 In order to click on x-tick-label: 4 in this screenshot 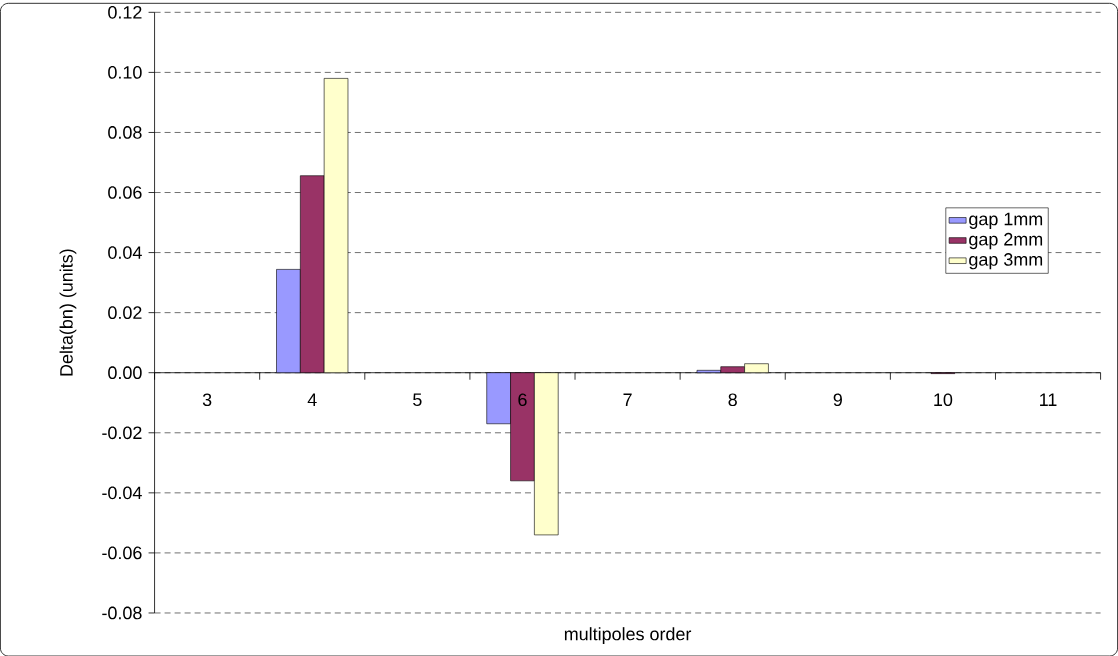, I will do `click(312, 399)`.